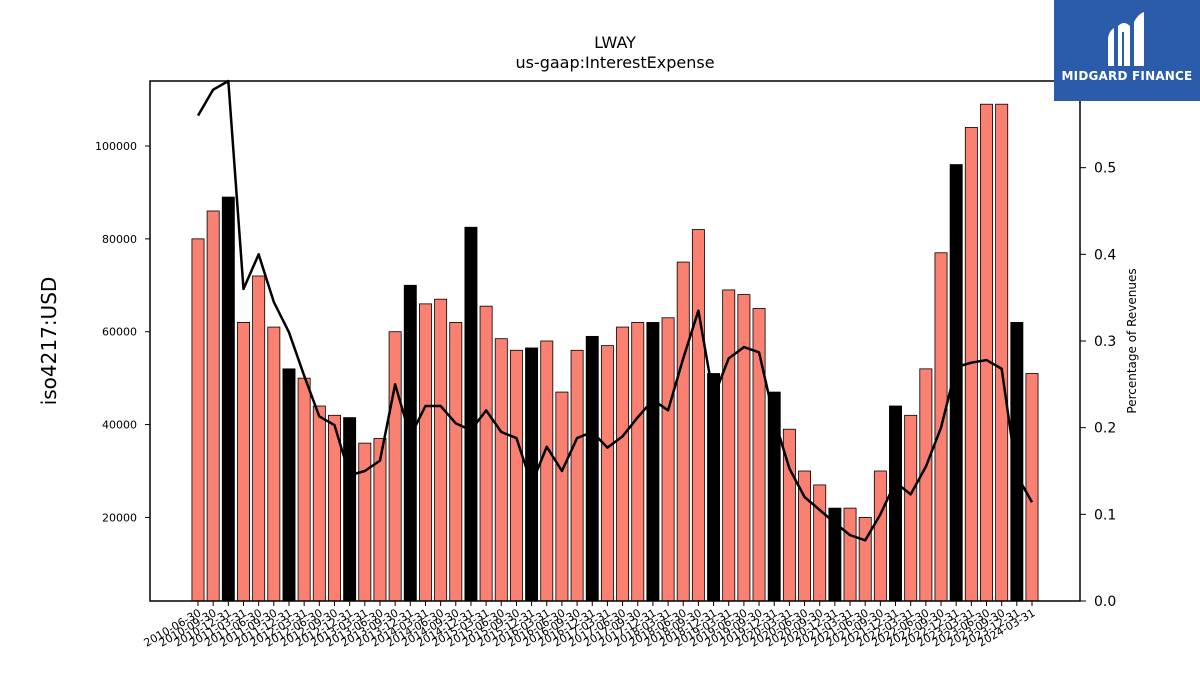 This screenshot has height=675, width=1200. What do you see at coordinates (615, 42) in the screenshot?
I see `chart-title: LWAY` at bounding box center [615, 42].